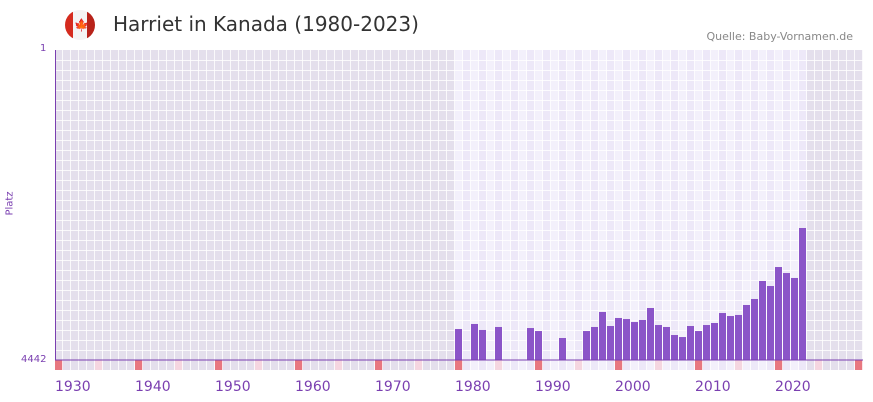 The height and width of the screenshot is (402, 873). I want to click on bar-2002, so click(634, 341).